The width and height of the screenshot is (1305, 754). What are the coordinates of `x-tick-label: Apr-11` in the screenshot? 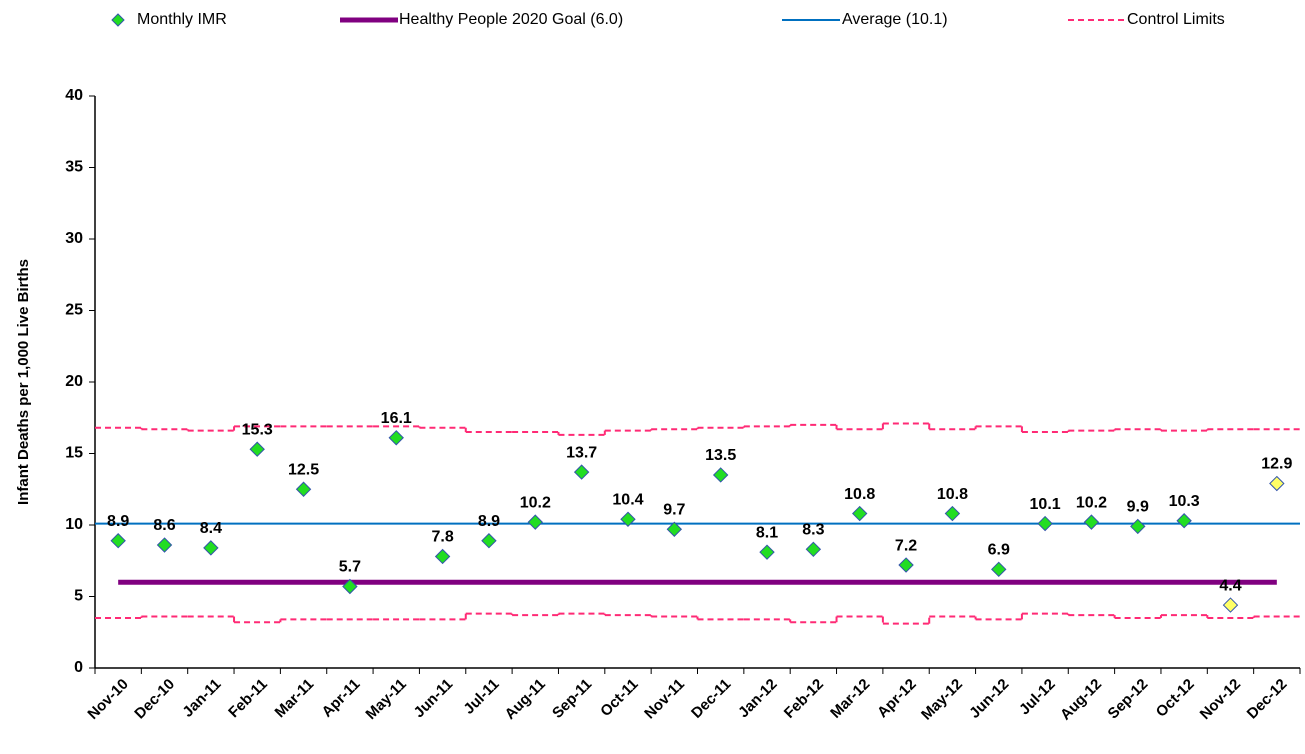 It's located at (341, 698).